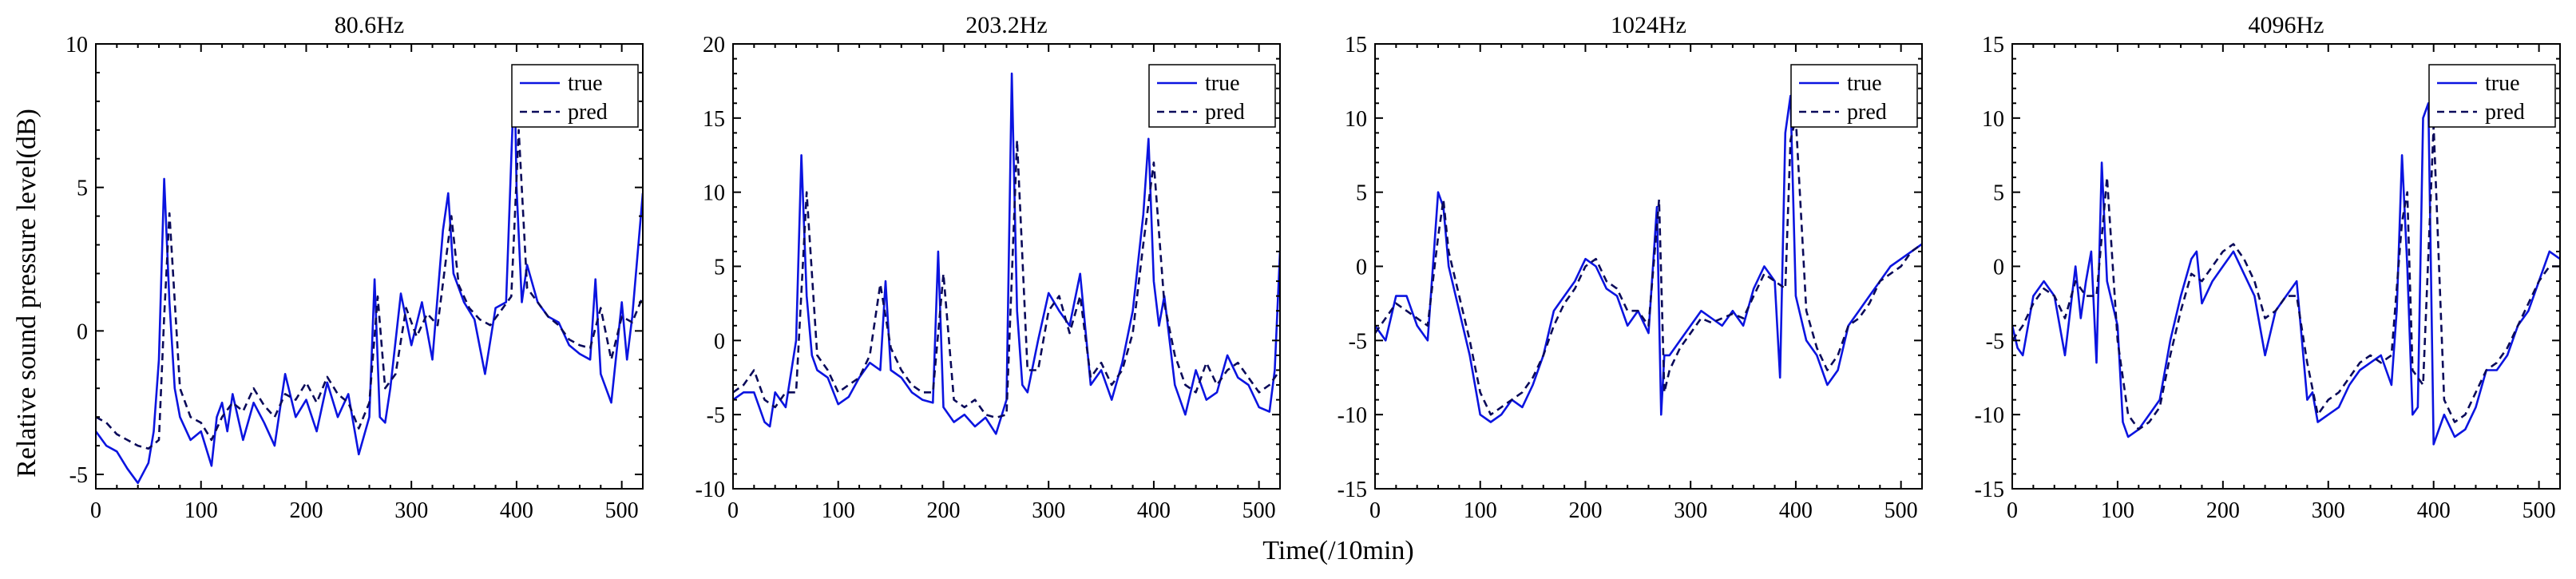 Image resolution: width=2576 pixels, height=579 pixels. I want to click on chart-title: 1024Hz, so click(1648, 25).